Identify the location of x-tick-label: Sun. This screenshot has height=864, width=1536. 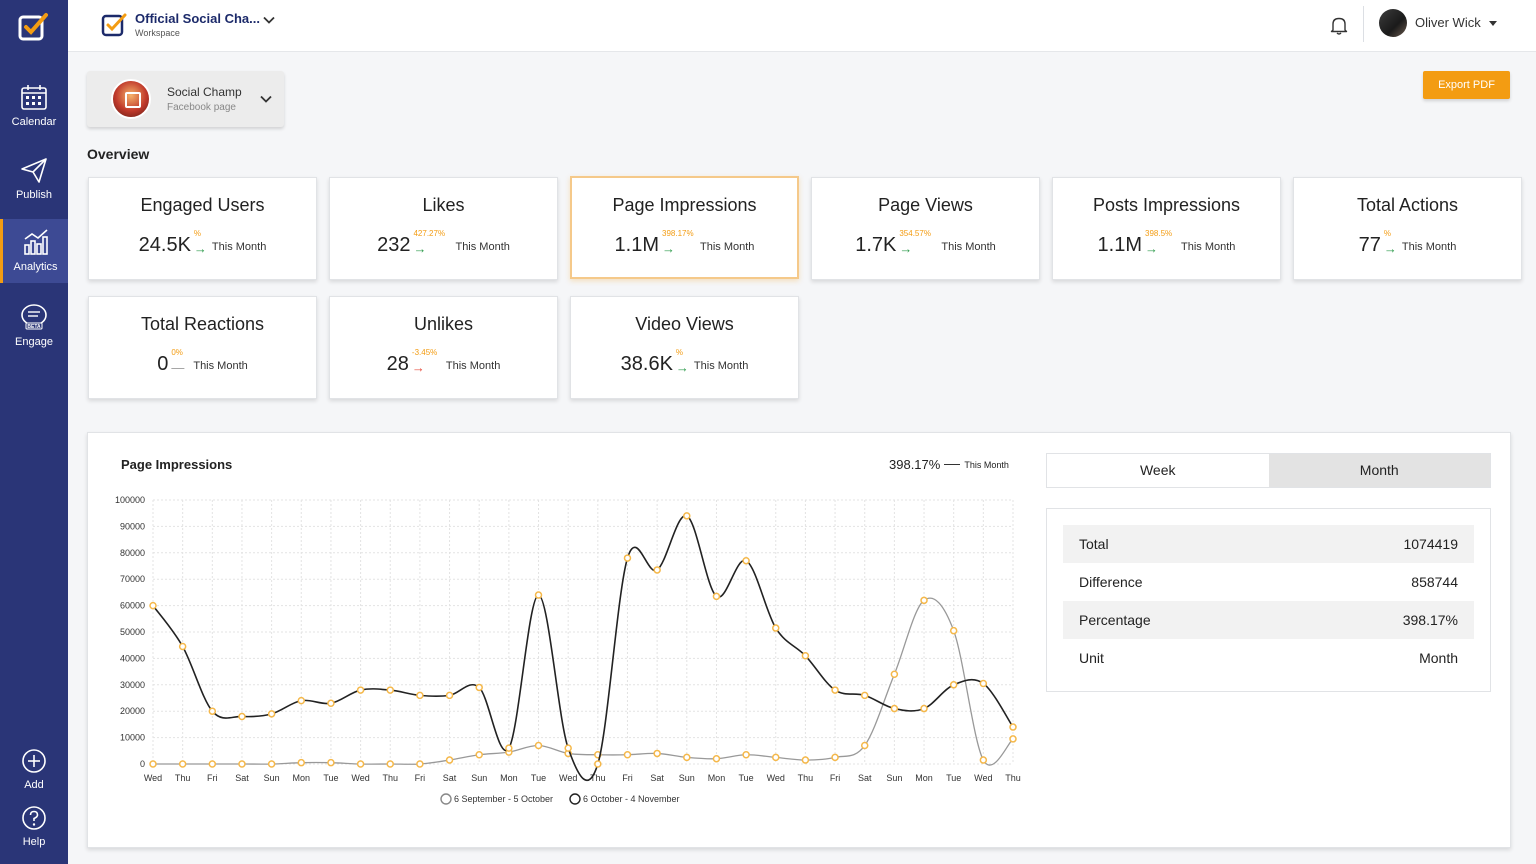
(479, 778).